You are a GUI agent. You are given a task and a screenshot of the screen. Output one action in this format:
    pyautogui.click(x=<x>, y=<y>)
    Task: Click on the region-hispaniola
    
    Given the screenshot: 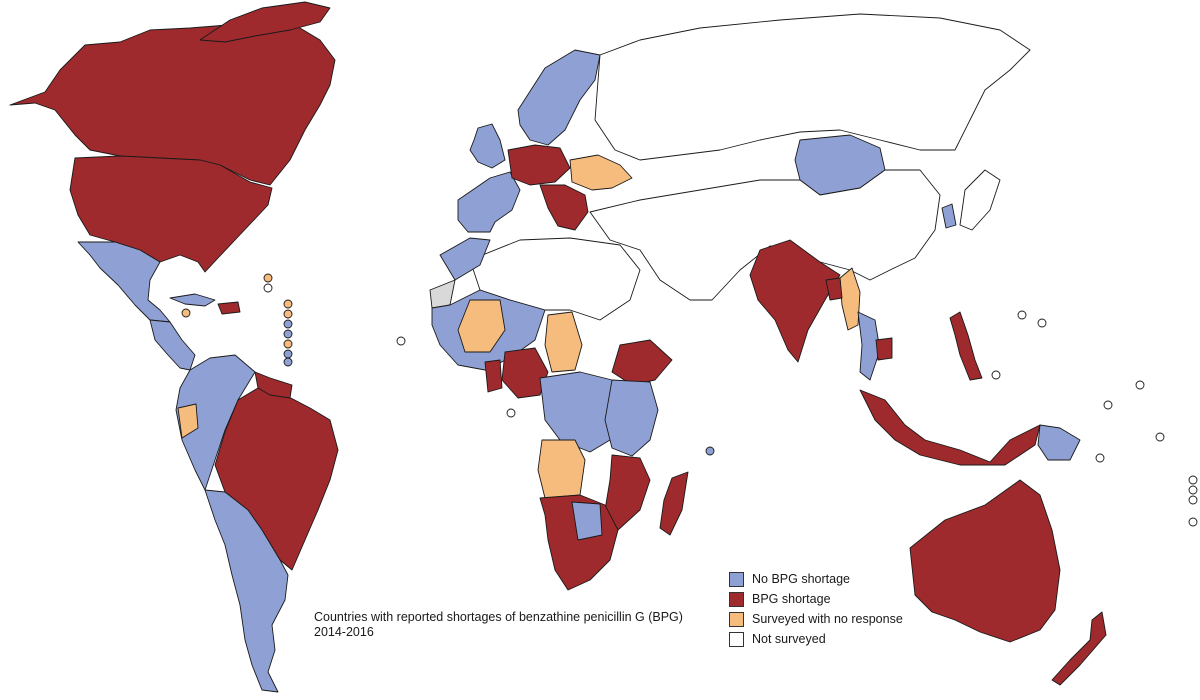 What is the action you would take?
    pyautogui.click(x=229, y=308)
    